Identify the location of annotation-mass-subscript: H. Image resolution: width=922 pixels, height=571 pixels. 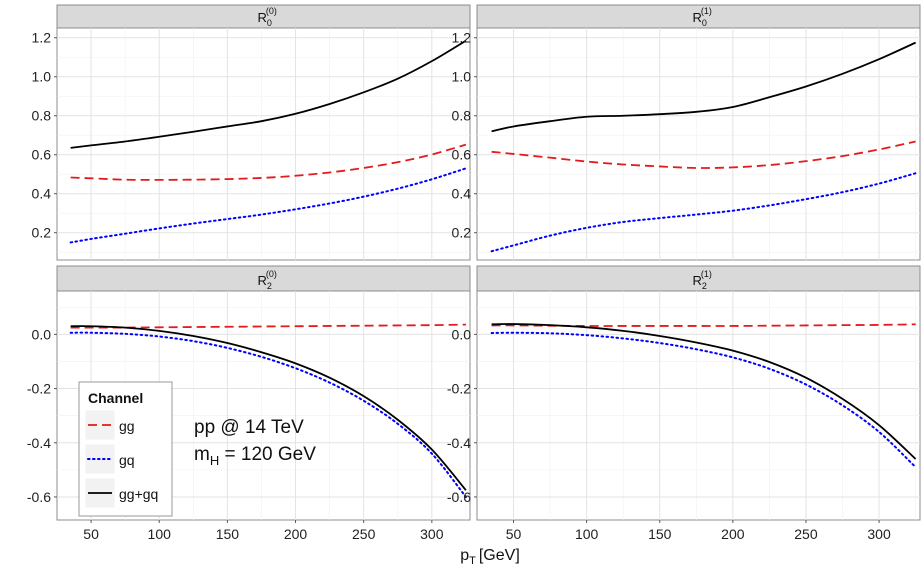
(214, 460).